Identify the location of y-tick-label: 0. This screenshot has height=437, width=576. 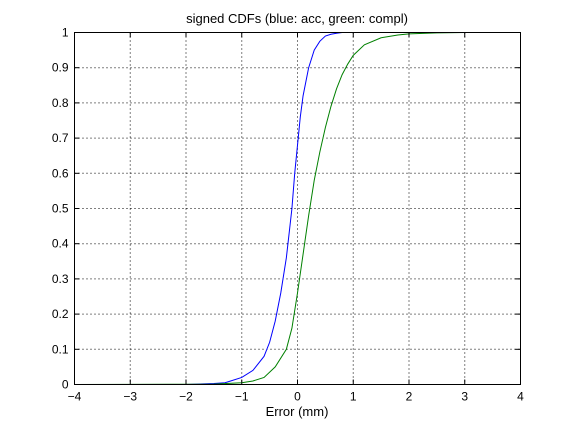
(65, 385).